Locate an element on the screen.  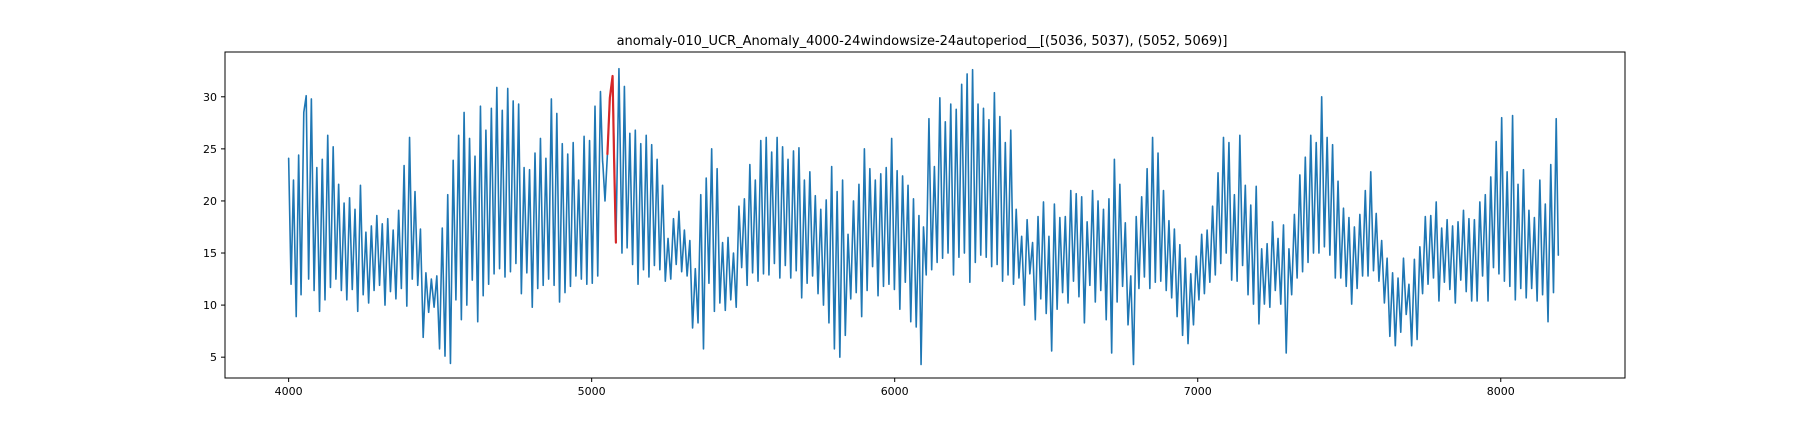
y-tick-label: 5 is located at coordinates (213, 357).